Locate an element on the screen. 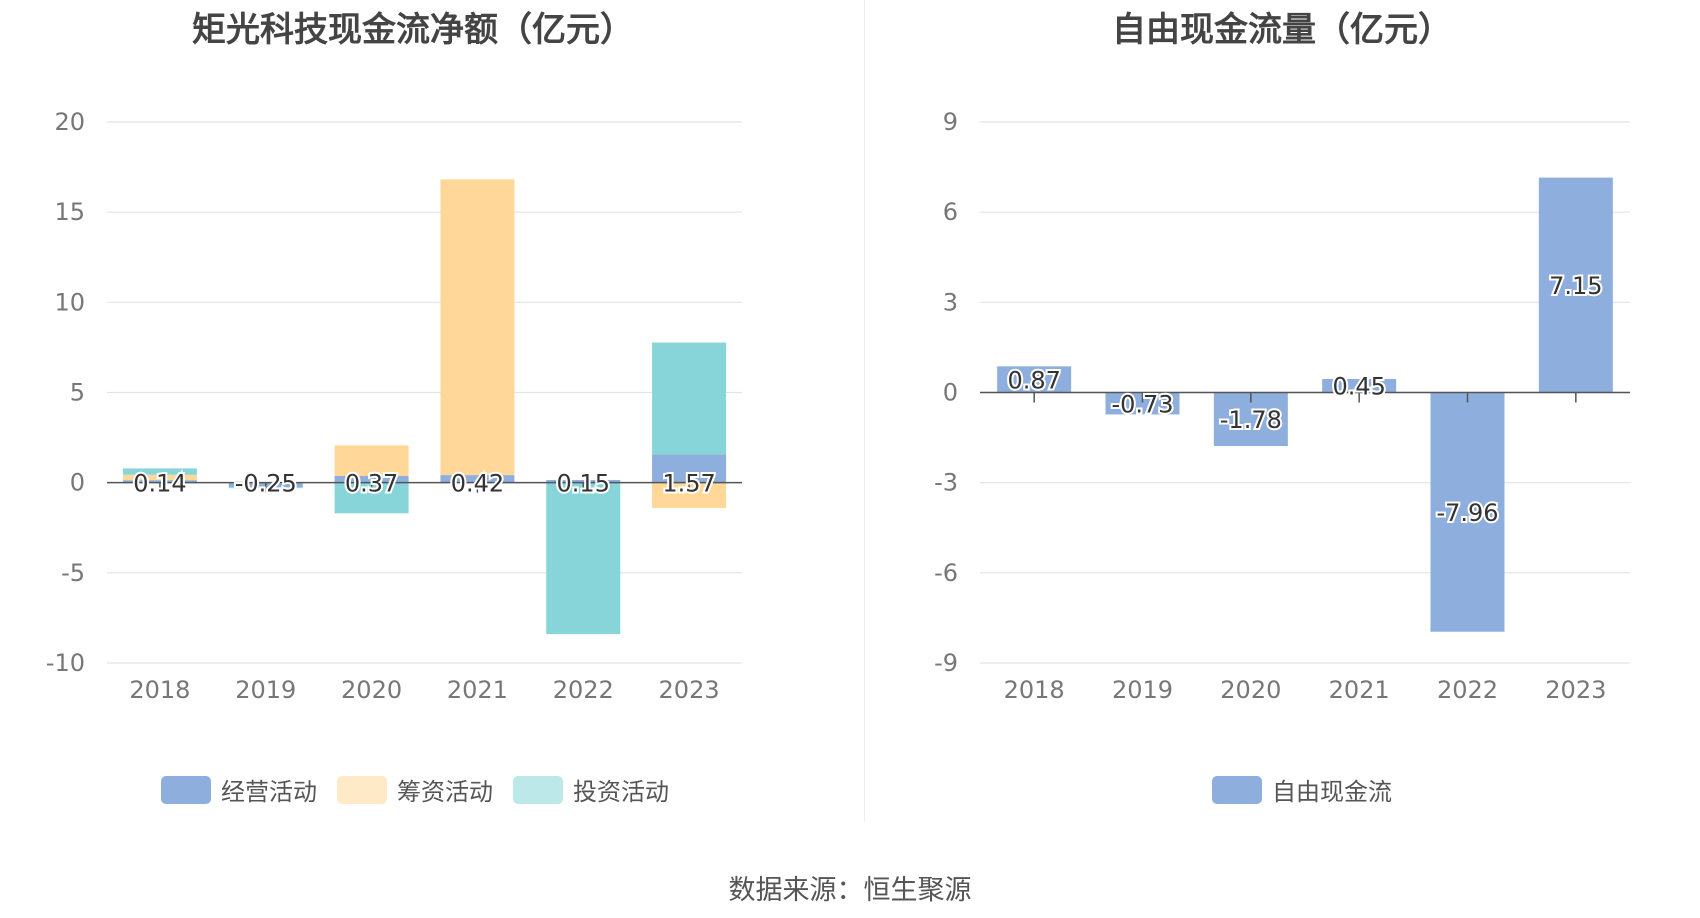 This screenshot has height=918, width=1700. left-x-tick-label: 2021 is located at coordinates (477, 690).